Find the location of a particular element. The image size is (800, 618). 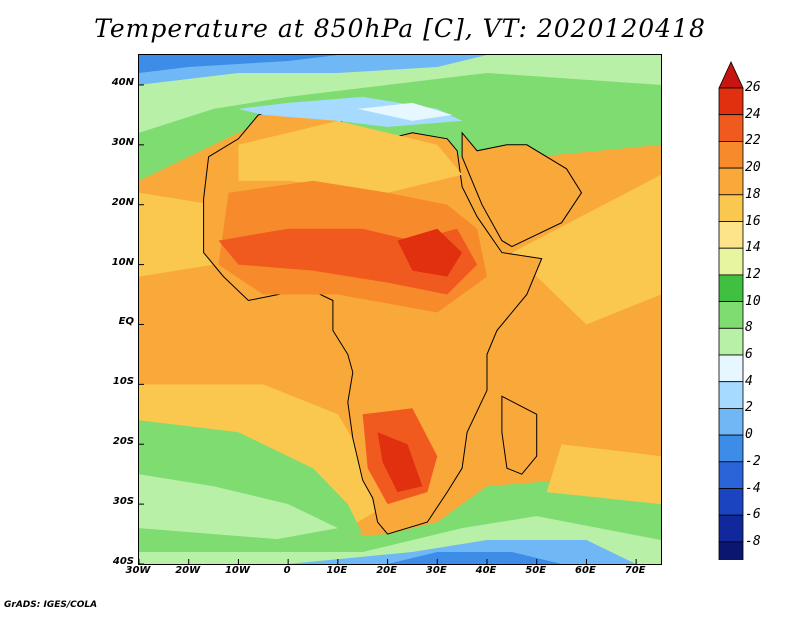

lat-tick-label: 20S is located at coordinates (123, 442).